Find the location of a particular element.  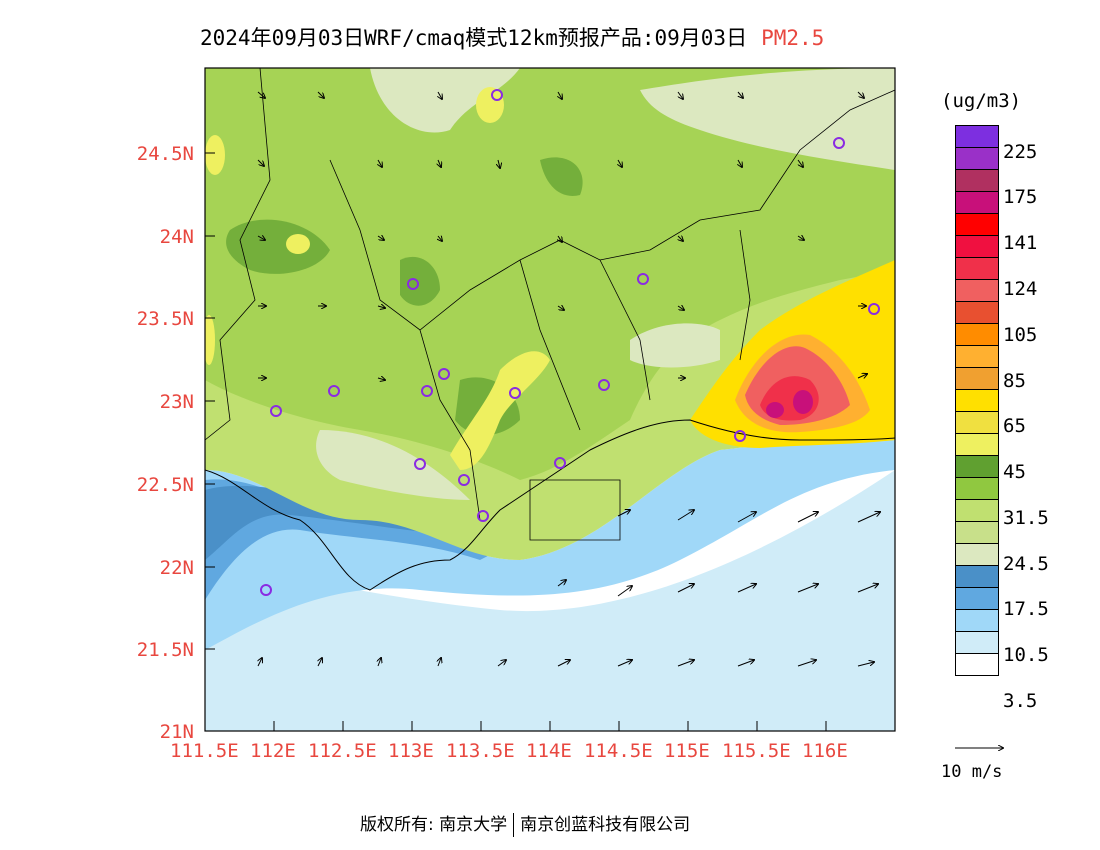

lat-label: 23N is located at coordinates (176, 402).